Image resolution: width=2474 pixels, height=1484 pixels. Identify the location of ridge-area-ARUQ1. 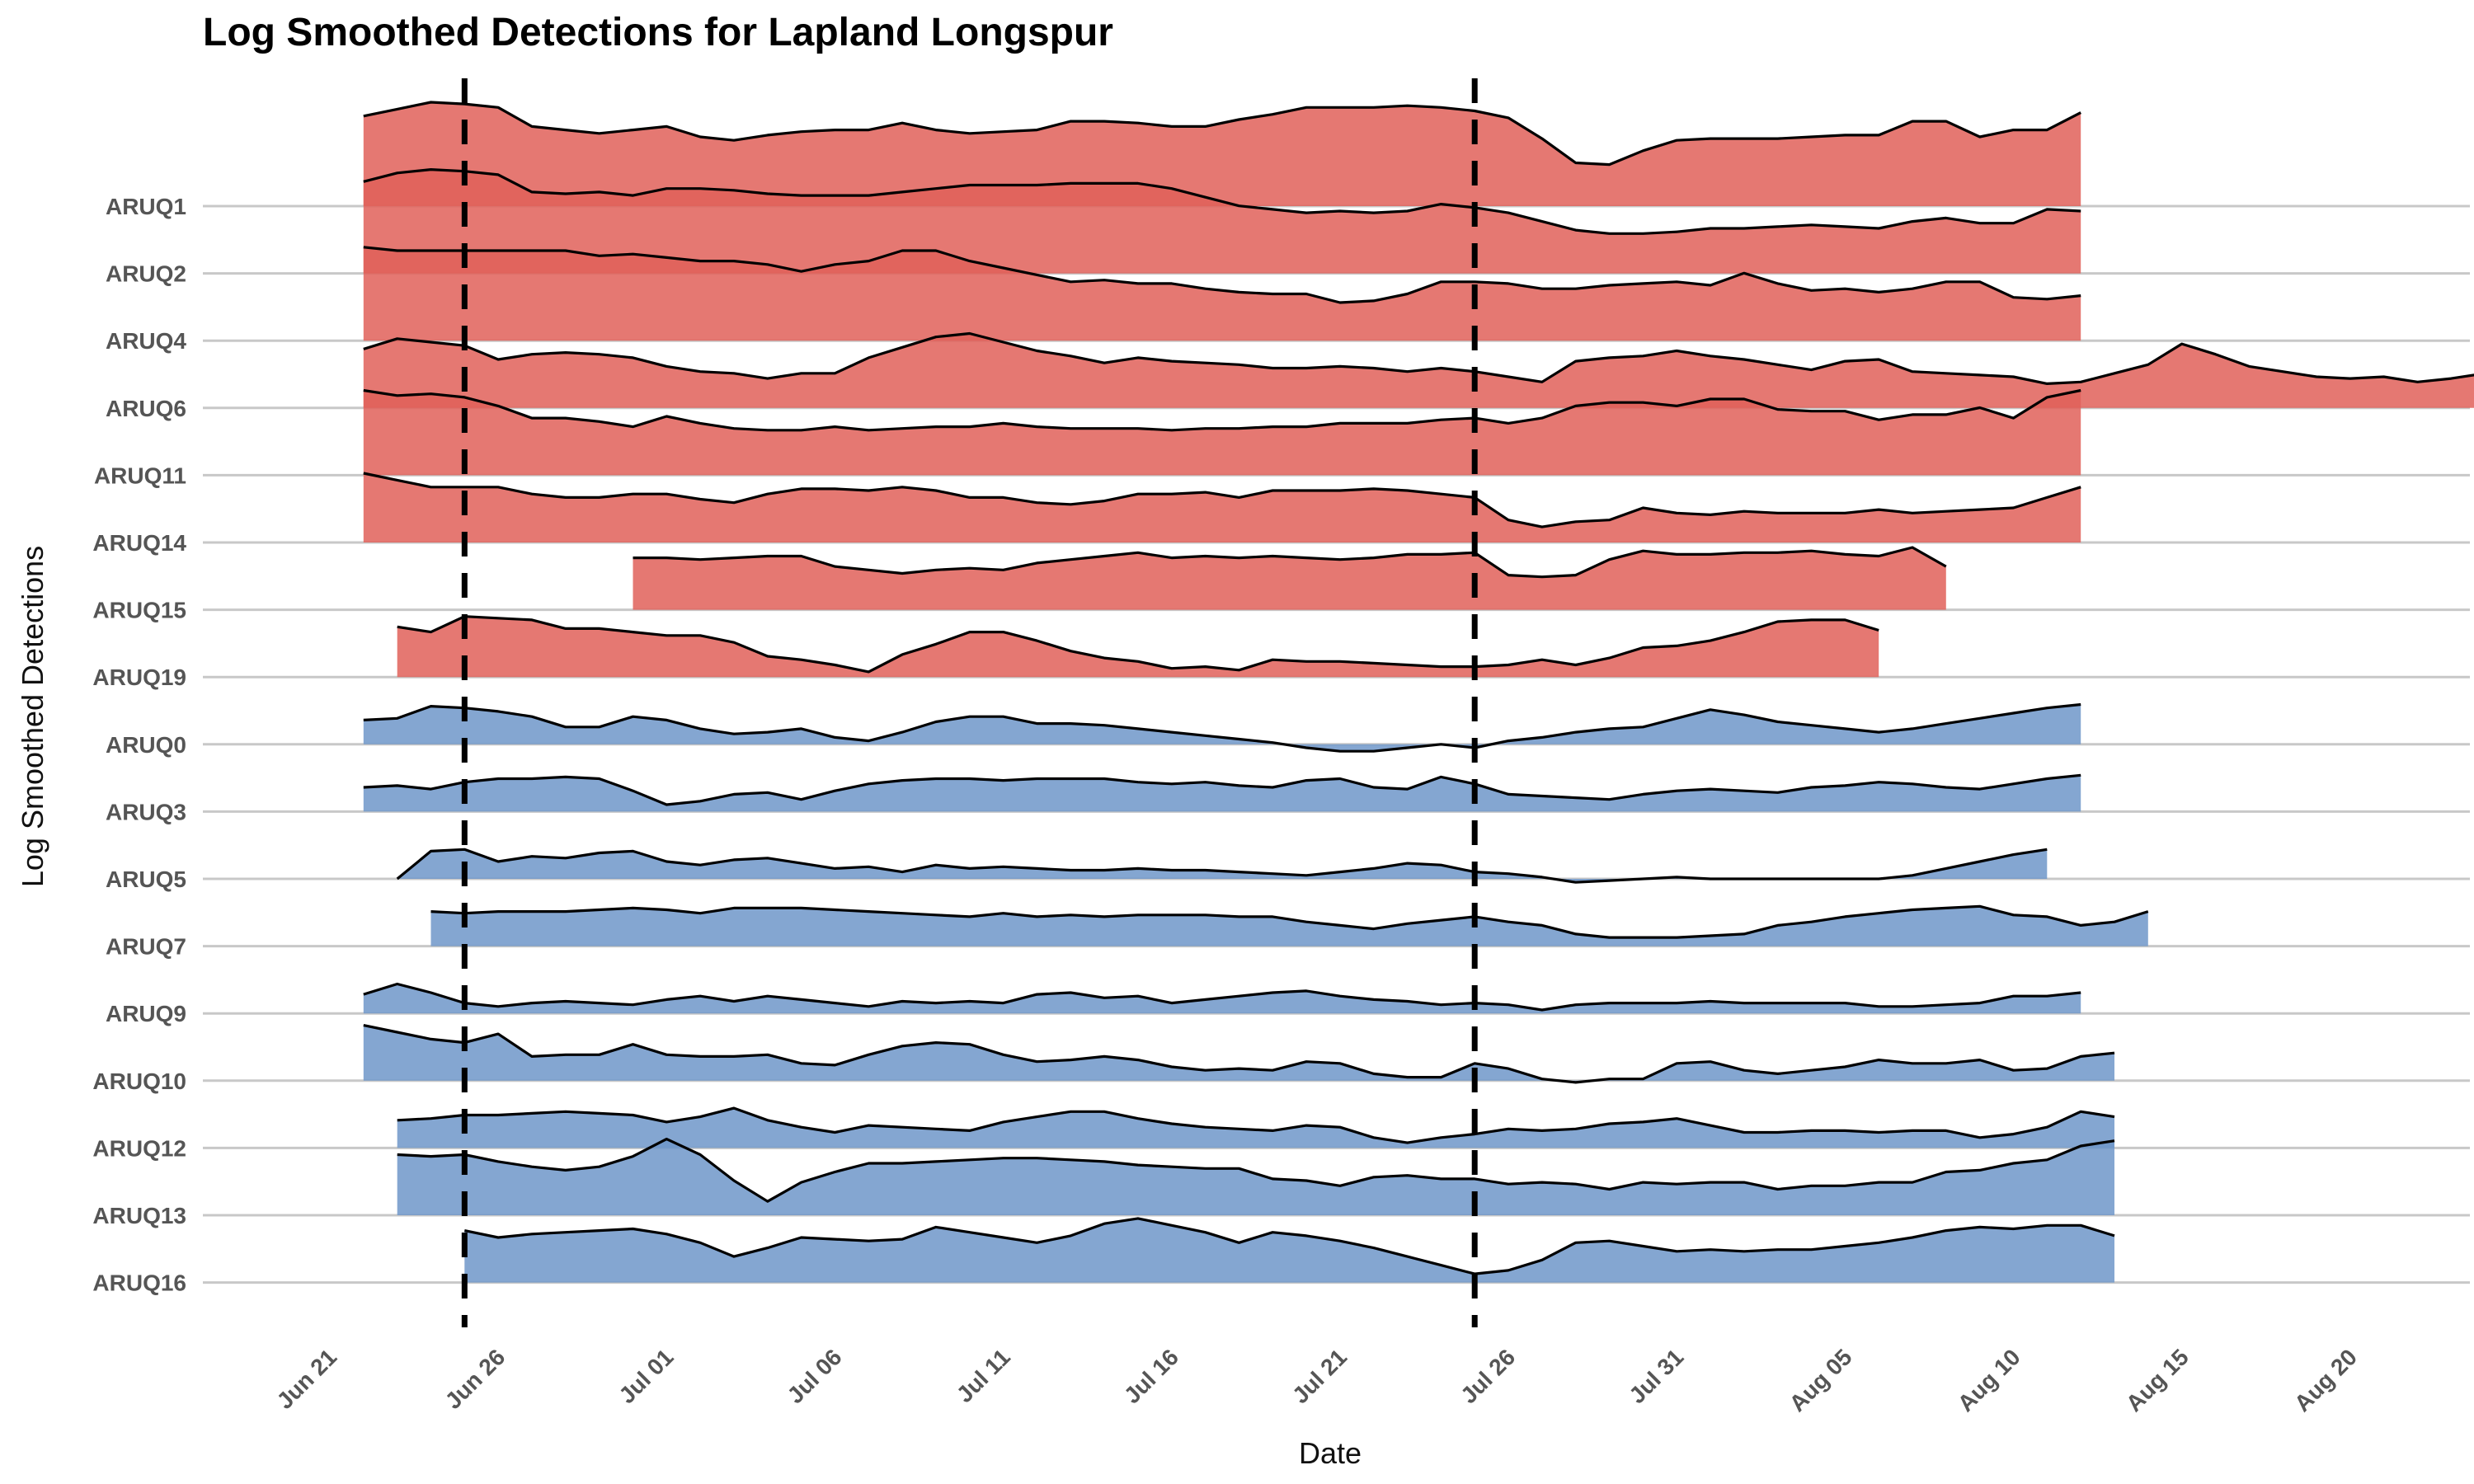
(1222, 154).